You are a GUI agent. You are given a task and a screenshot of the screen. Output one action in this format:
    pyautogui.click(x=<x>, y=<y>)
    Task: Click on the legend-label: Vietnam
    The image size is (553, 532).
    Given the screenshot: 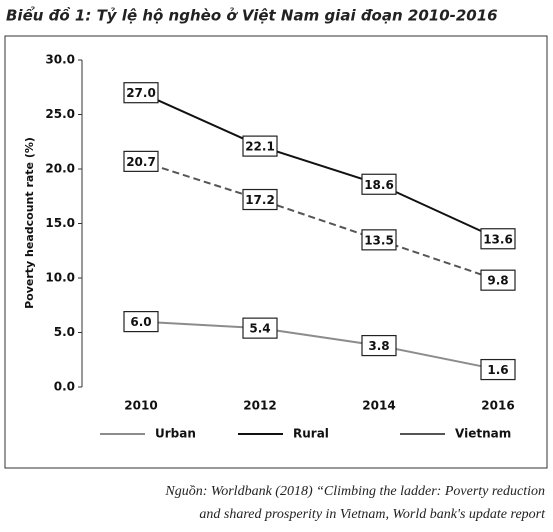 What is the action you would take?
    pyautogui.click(x=483, y=434)
    